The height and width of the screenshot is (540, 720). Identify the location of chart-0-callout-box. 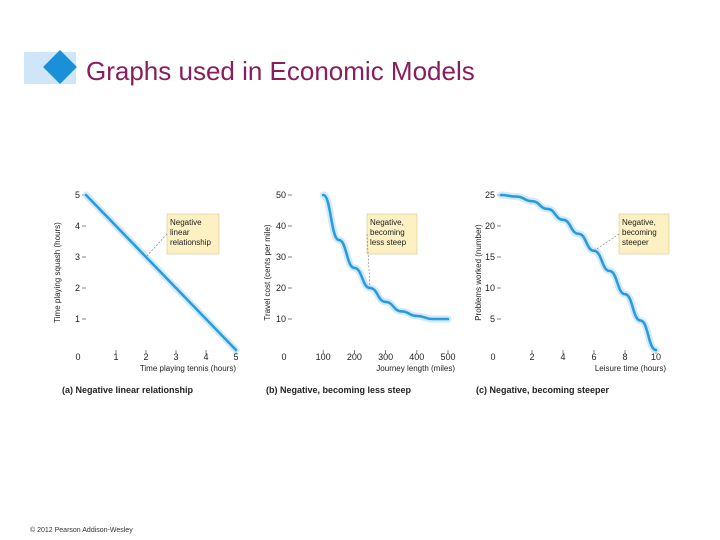
(193, 234).